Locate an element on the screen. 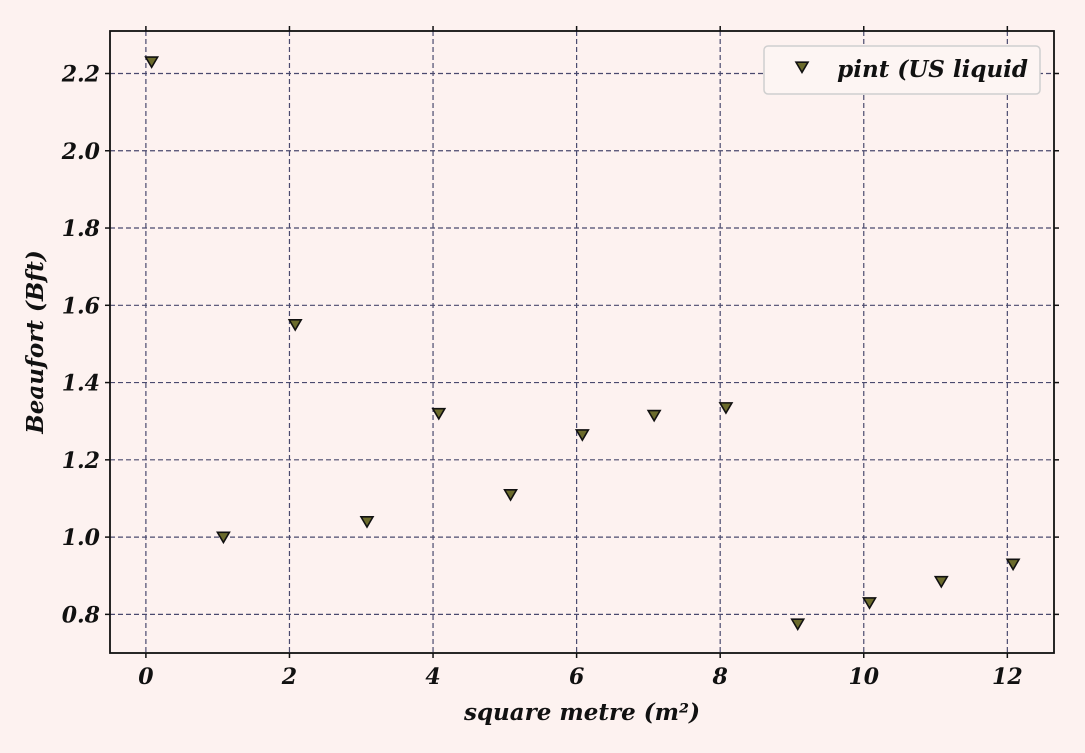 The height and width of the screenshot is (753, 1085). y-axis-title: Beaufort (Bft) is located at coordinates (35, 342).